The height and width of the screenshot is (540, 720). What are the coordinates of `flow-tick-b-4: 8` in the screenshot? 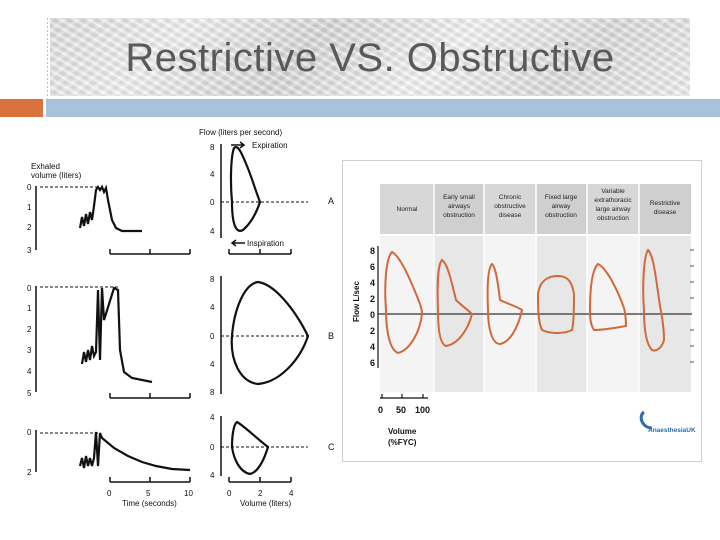 It's located at (212, 392).